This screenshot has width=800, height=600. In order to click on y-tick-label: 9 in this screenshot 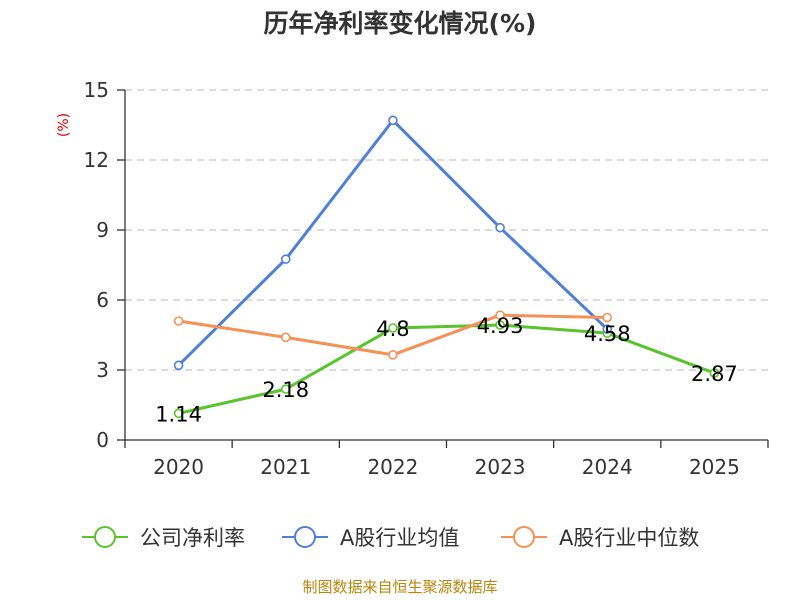, I will do `click(102, 230)`.